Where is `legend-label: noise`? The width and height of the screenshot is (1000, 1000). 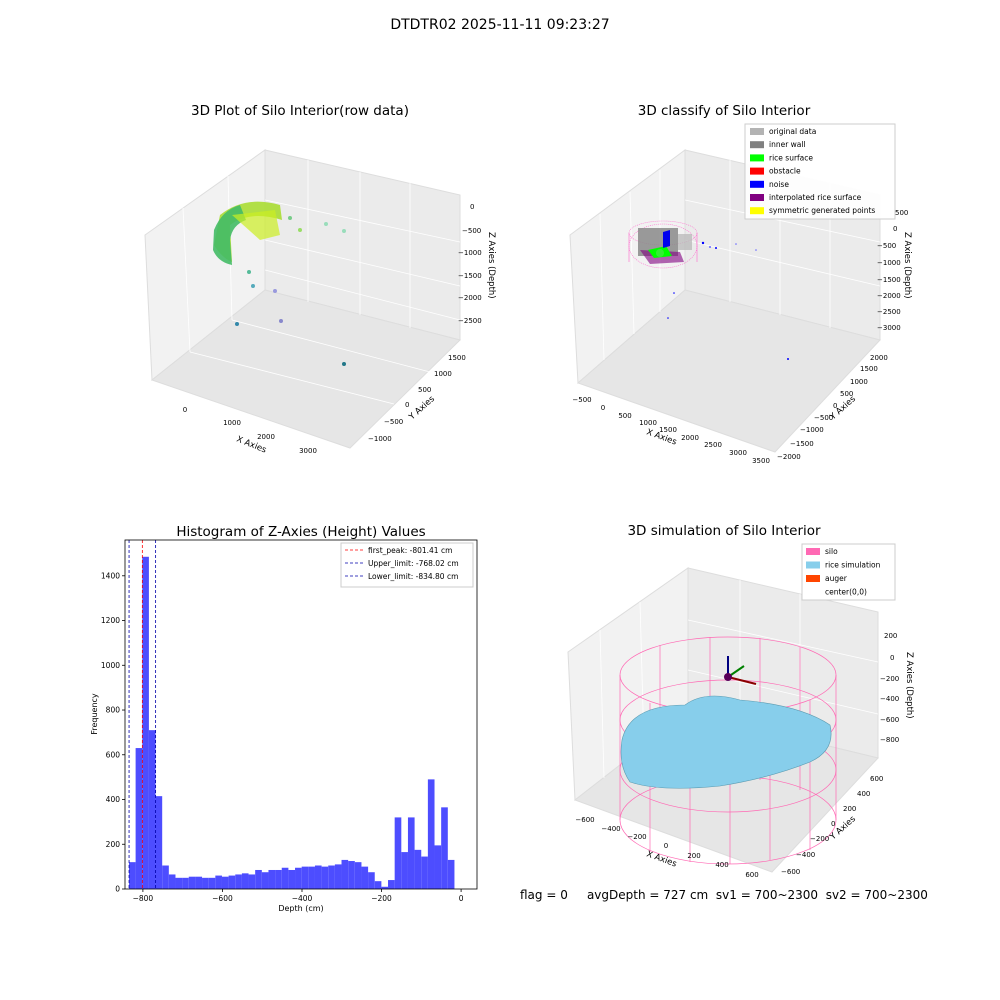 legend-label: noise is located at coordinates (779, 184).